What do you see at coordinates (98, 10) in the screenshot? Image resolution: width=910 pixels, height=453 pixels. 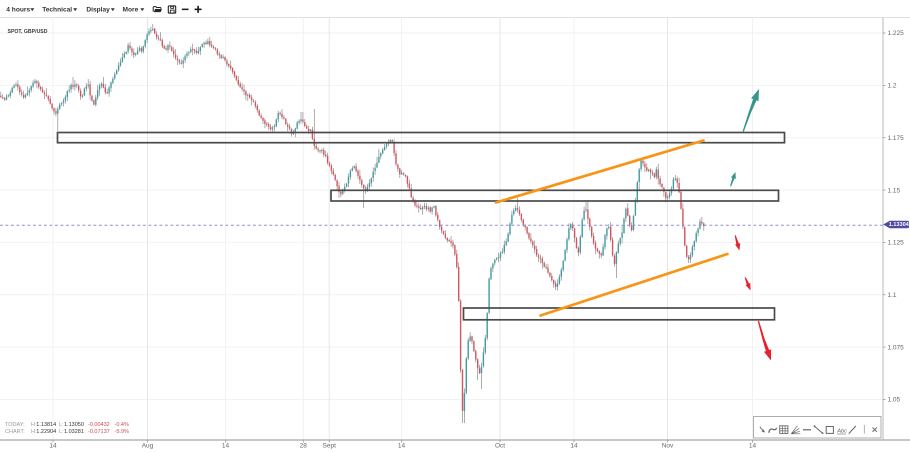 I see `svg-text: Display` at bounding box center [98, 10].